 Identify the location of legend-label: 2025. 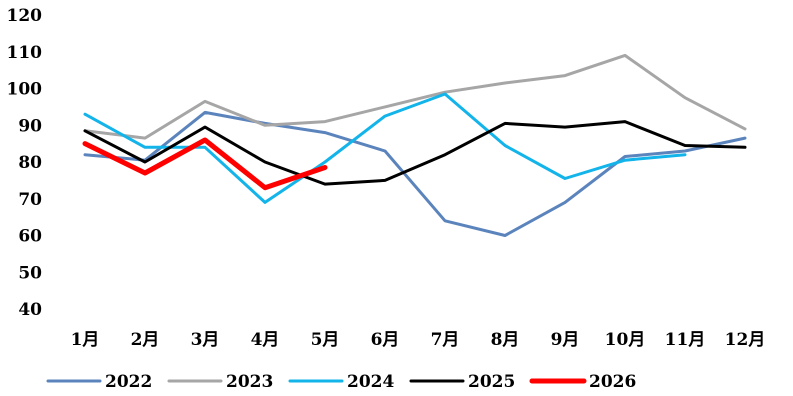
(491, 382).